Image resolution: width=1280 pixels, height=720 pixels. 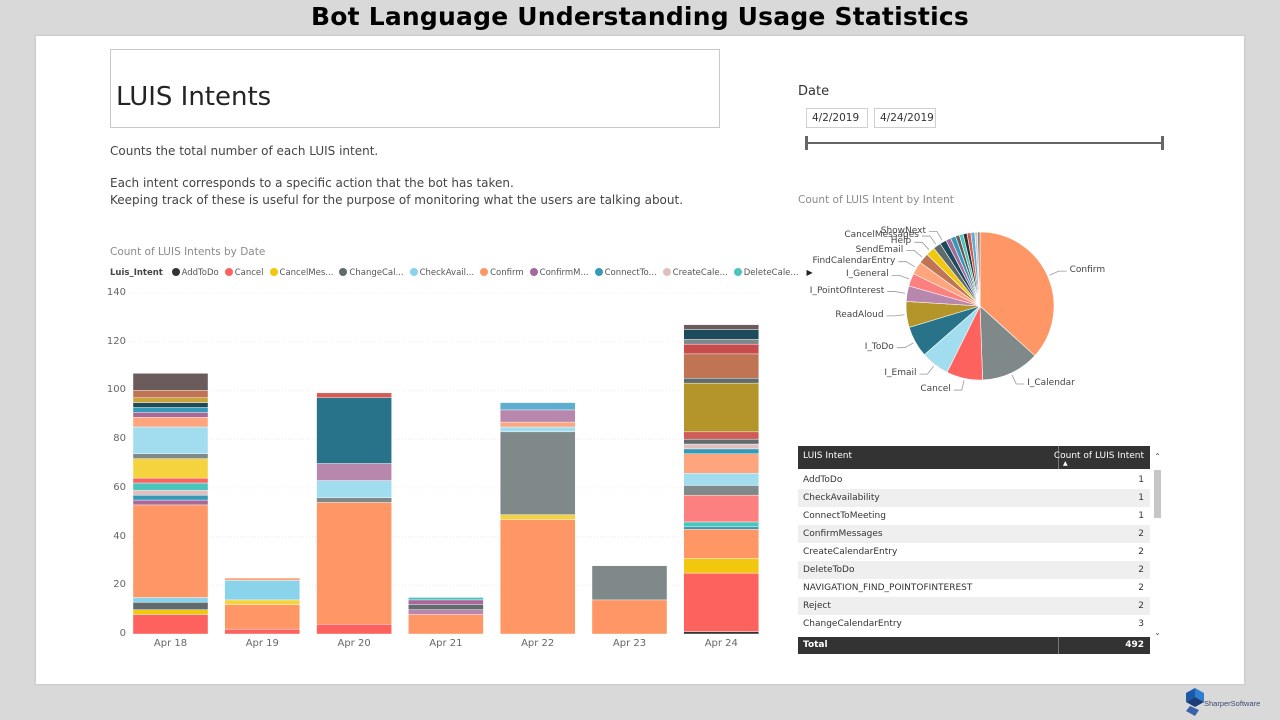 I want to click on table-header-count: Count of LUIS Intent, so click(x=1098, y=456).